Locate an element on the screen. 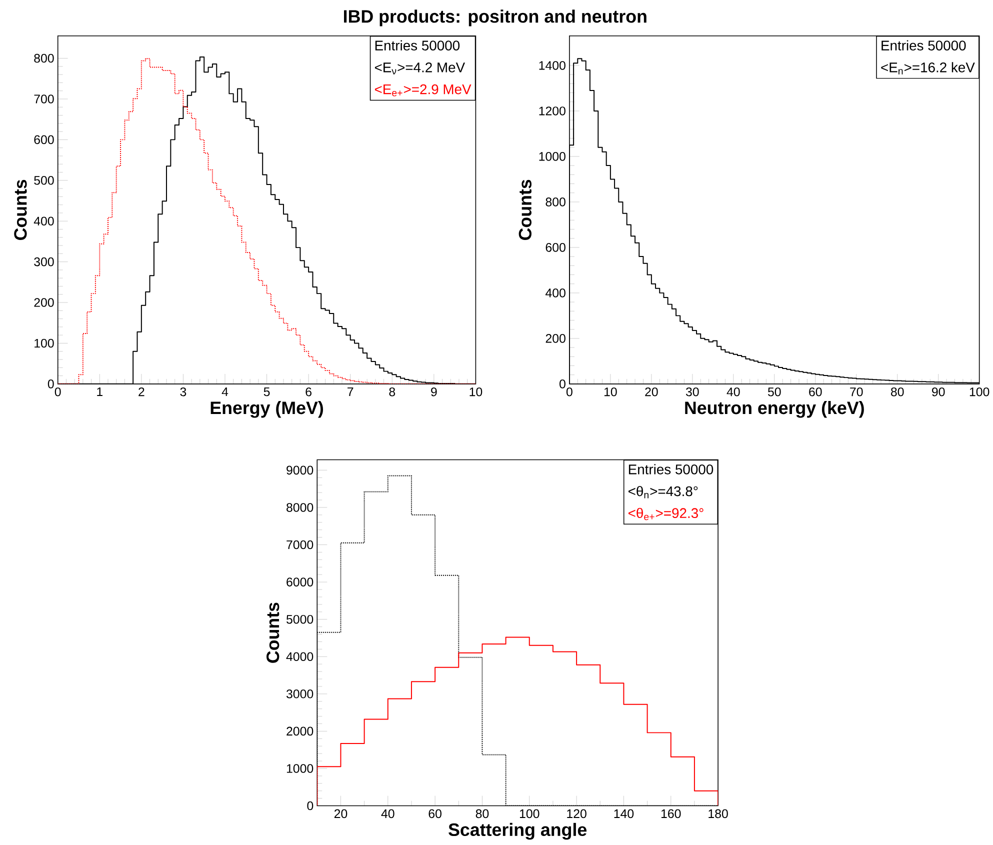 The width and height of the screenshot is (993, 845). x-axis-title: Scattering angle is located at coordinates (517, 831).